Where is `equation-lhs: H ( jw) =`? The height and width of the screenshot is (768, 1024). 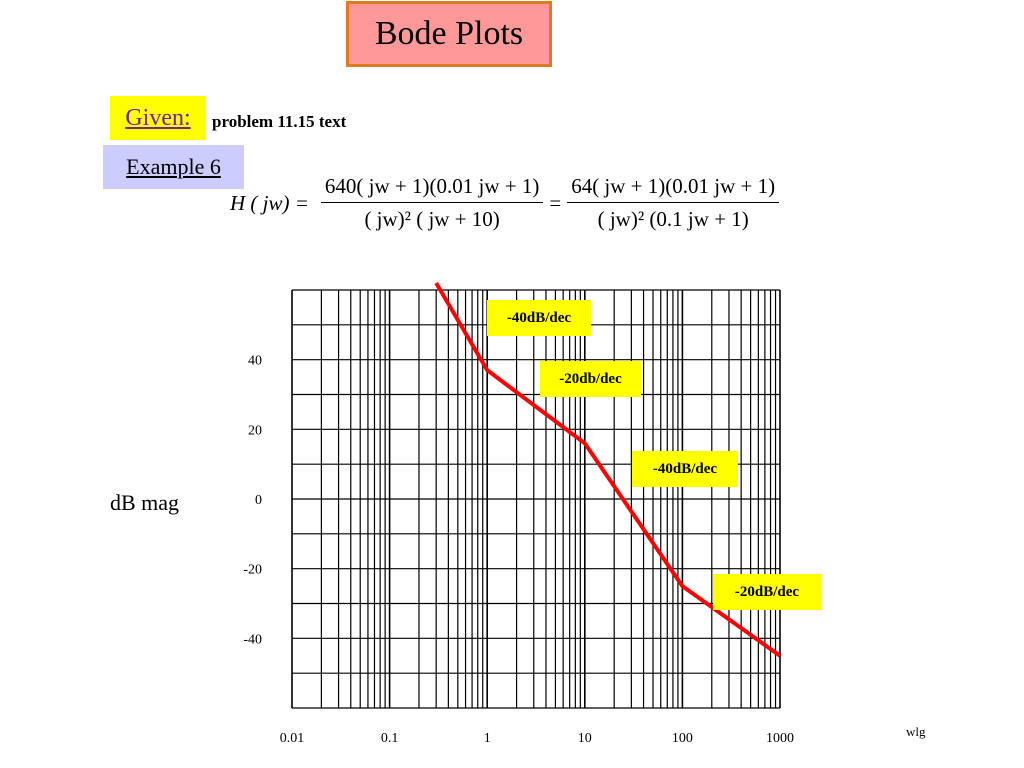 equation-lhs: H ( jw) = is located at coordinates (269, 202).